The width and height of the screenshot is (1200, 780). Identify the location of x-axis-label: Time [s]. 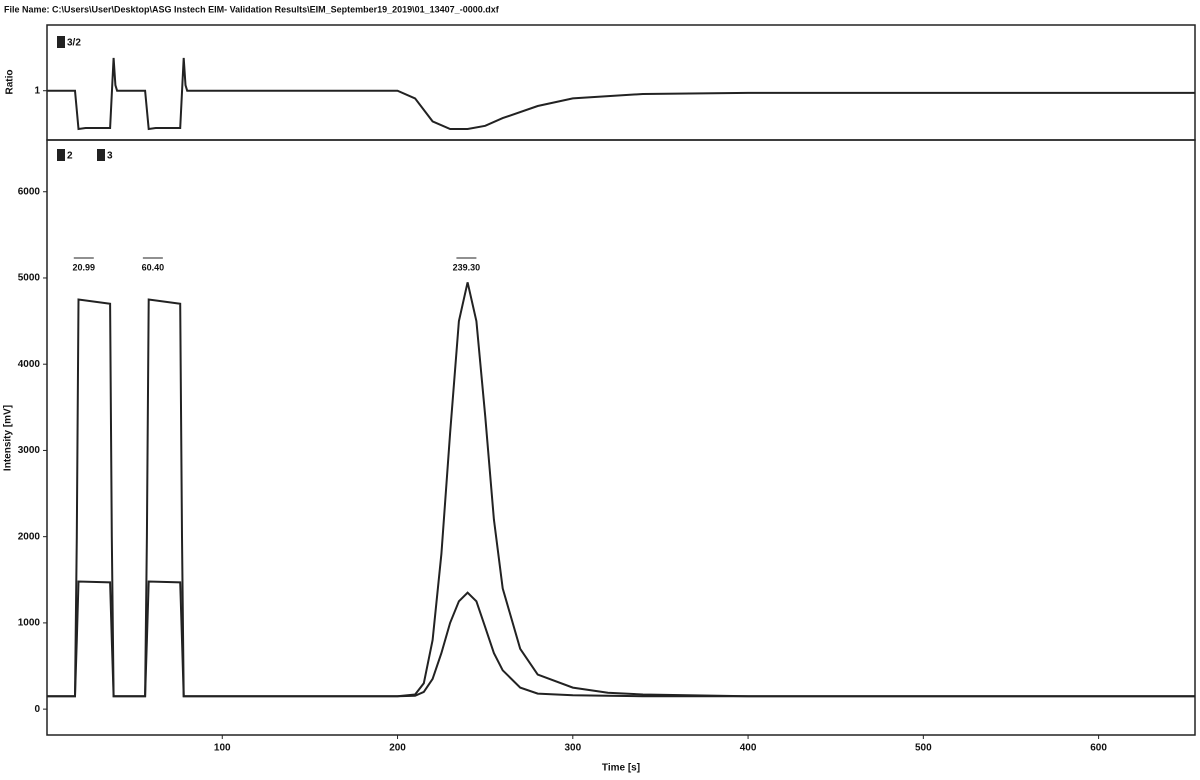
(621, 768).